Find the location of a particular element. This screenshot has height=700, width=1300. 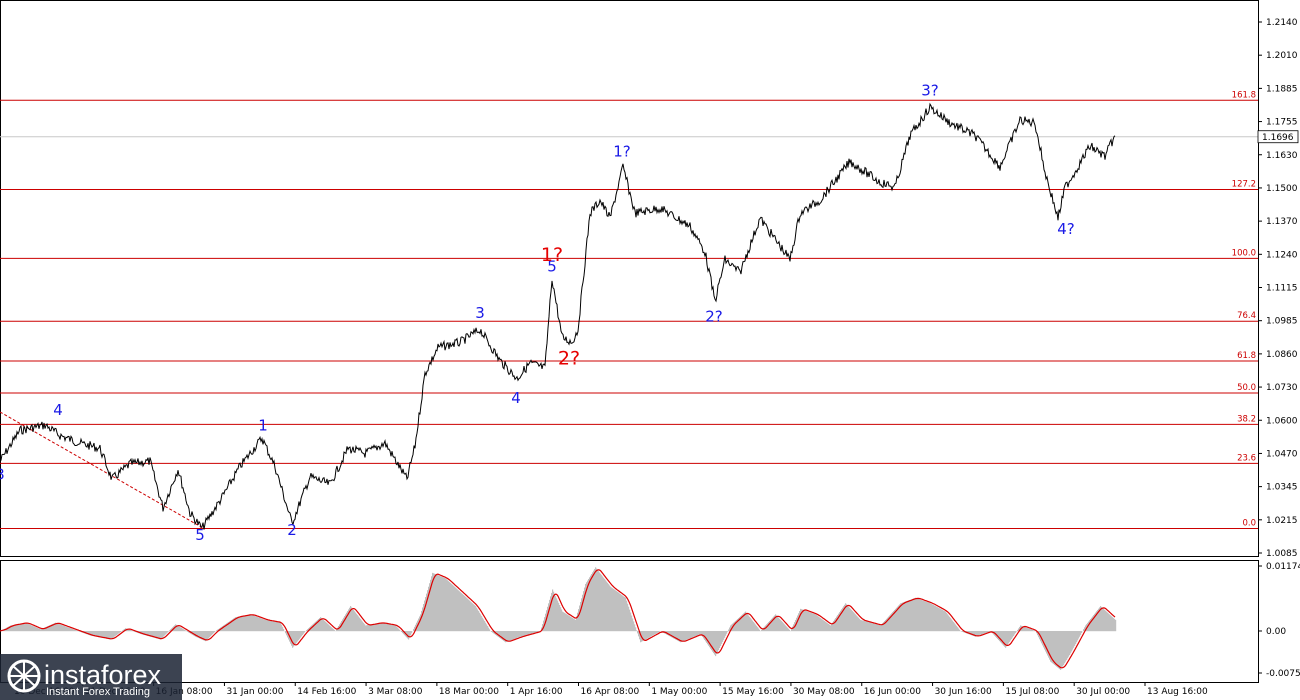

time-tick-label: 16 Apr 08:00 is located at coordinates (610, 692).